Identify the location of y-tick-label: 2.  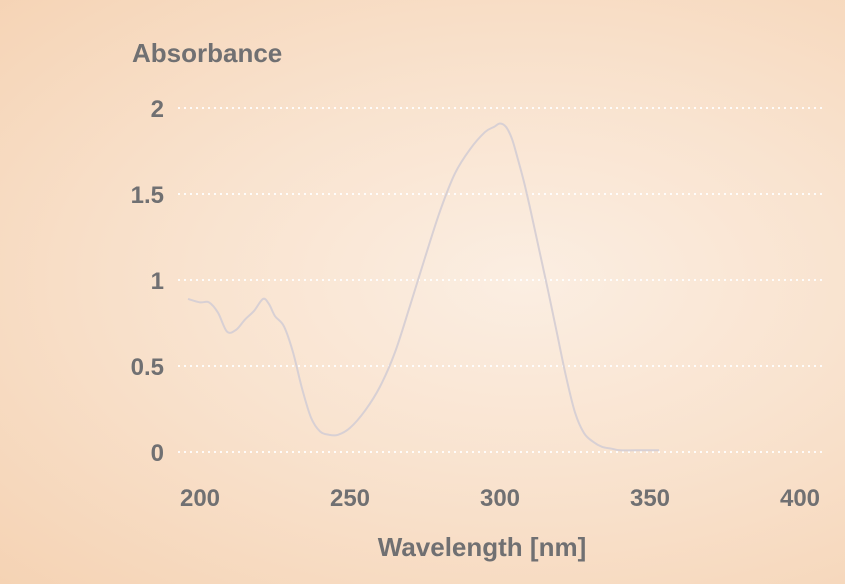
(157, 109).